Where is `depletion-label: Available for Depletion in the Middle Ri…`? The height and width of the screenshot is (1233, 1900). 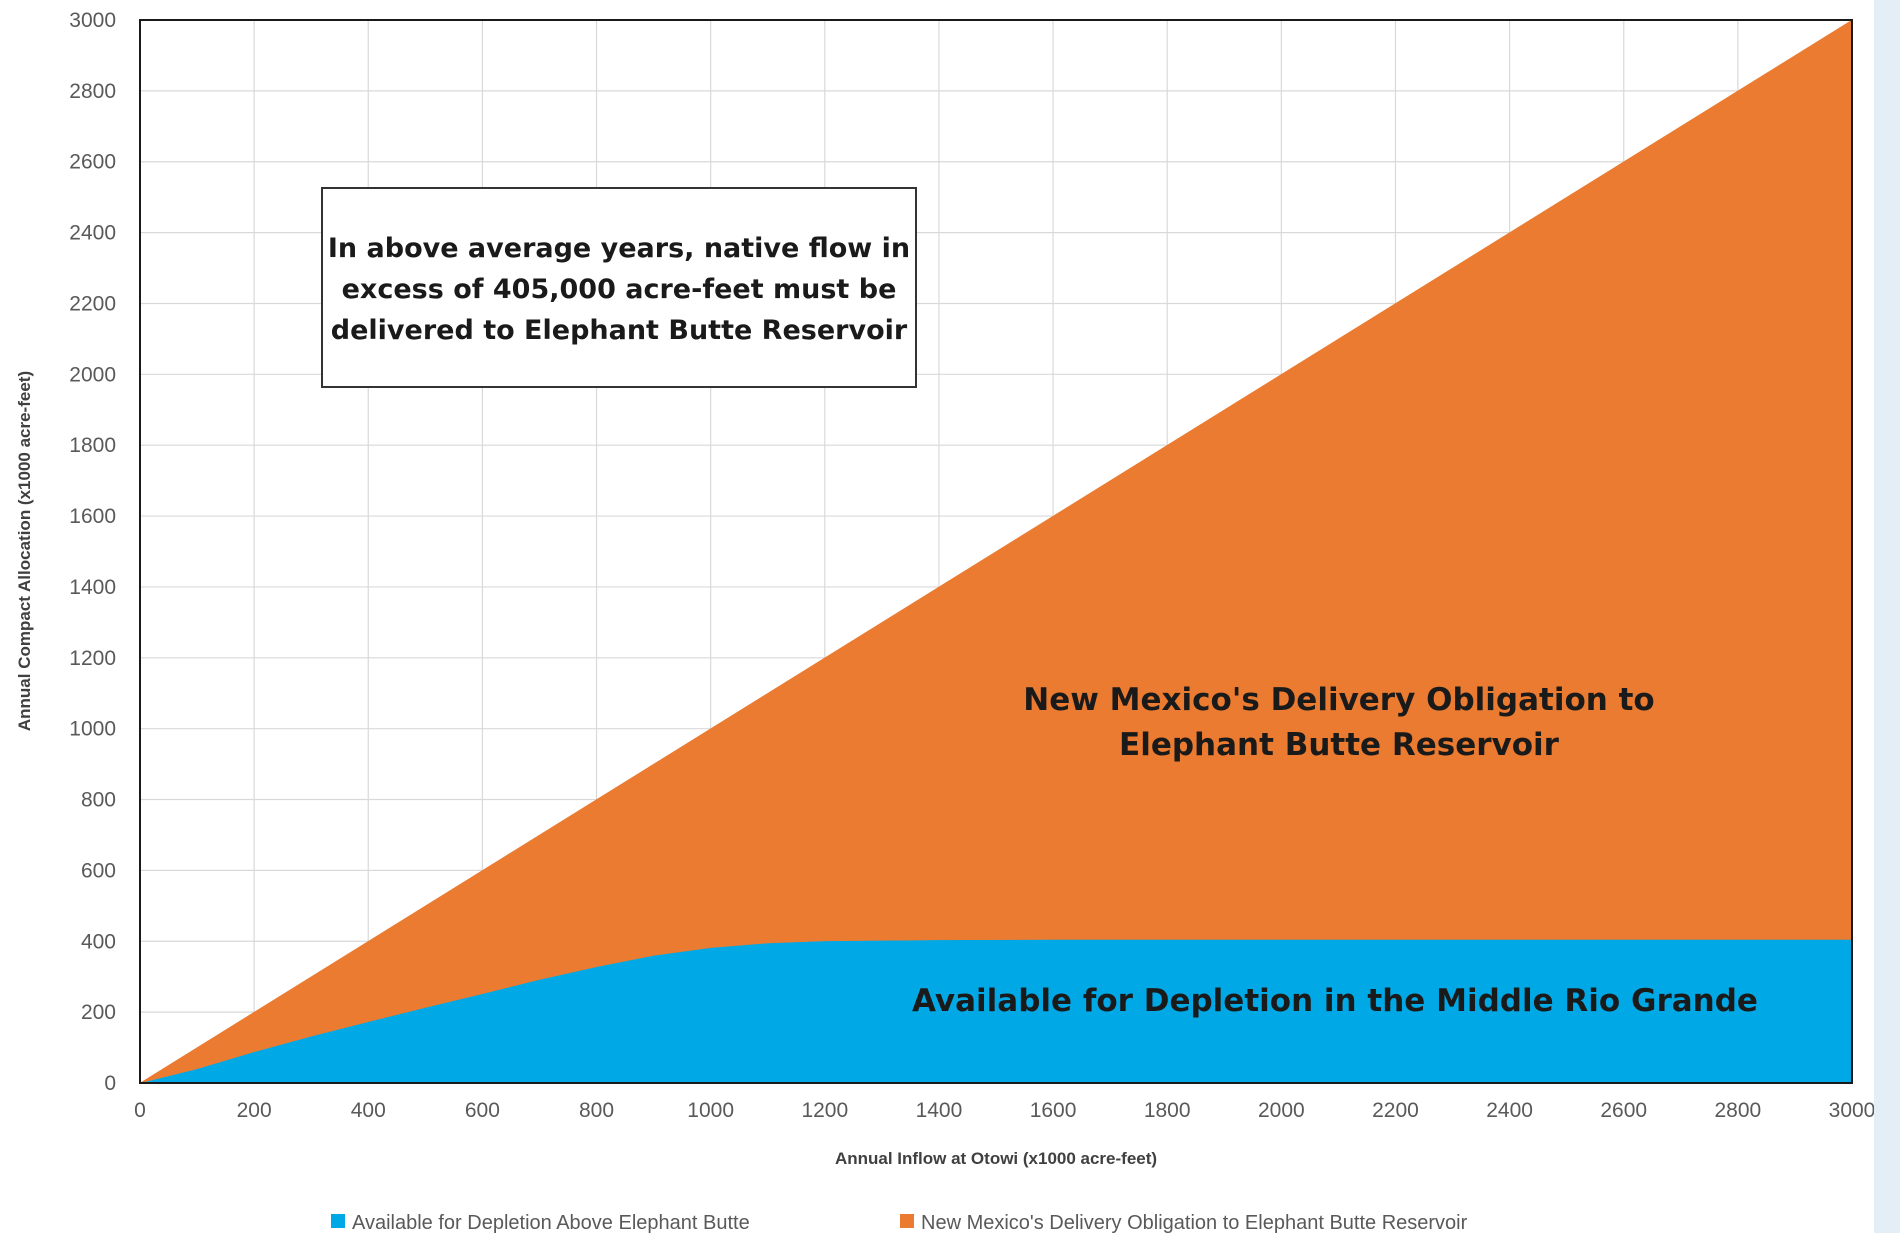 depletion-label: Available for Depletion in the Middle Ri… is located at coordinates (1335, 1001).